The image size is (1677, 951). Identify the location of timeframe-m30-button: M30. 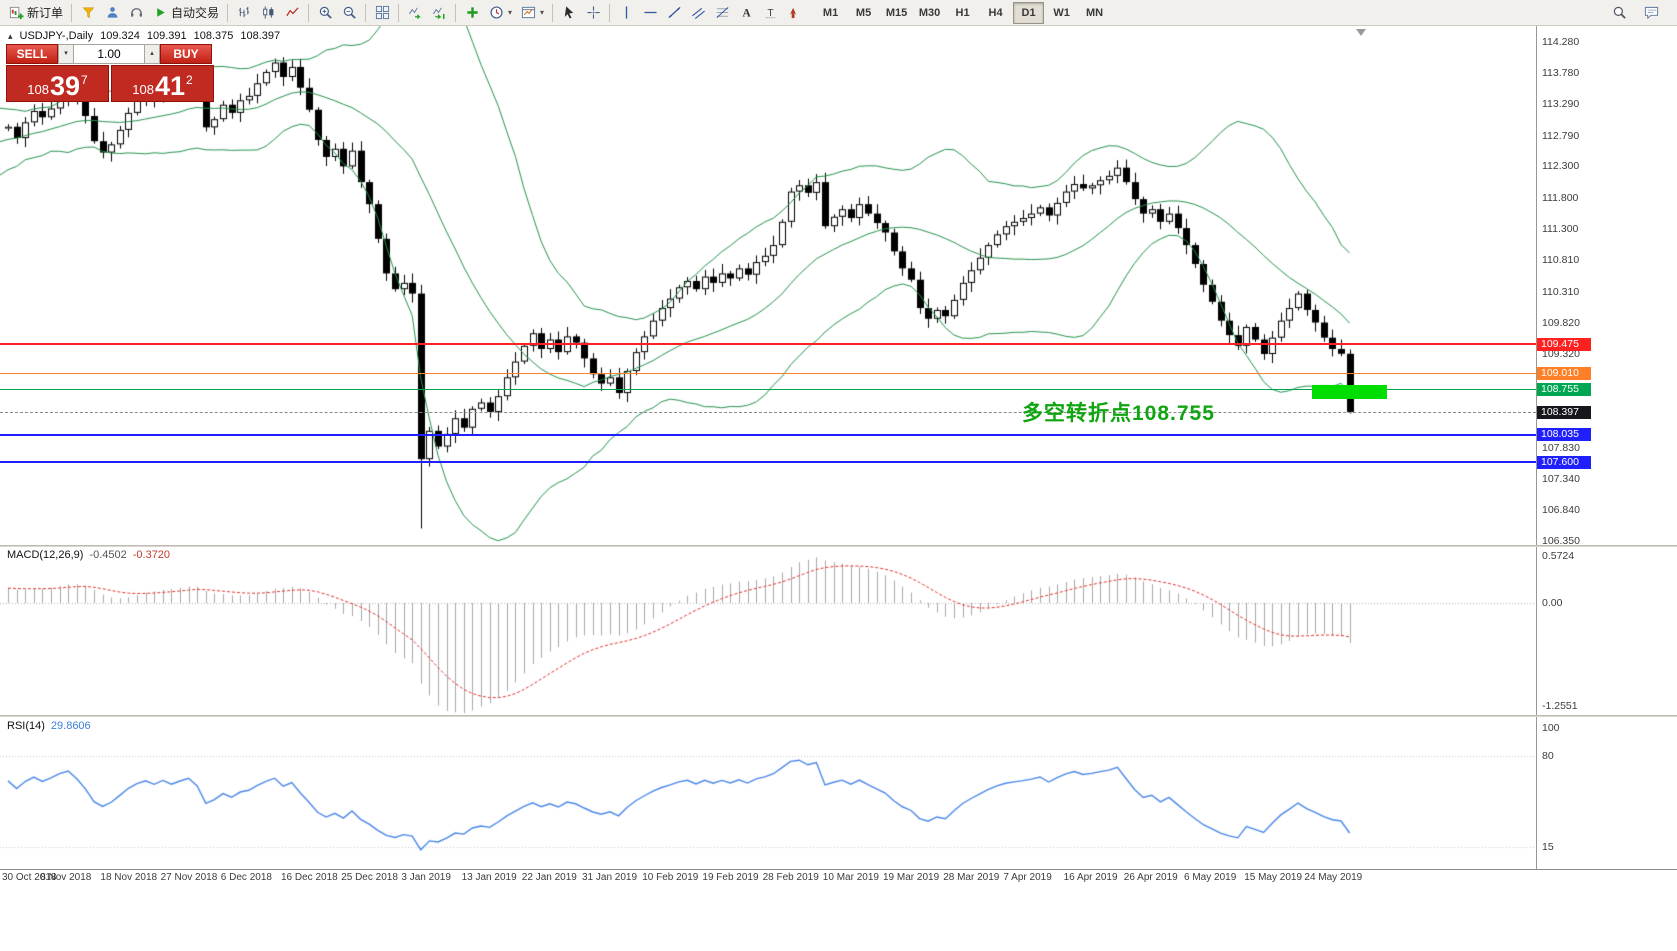
(929, 12).